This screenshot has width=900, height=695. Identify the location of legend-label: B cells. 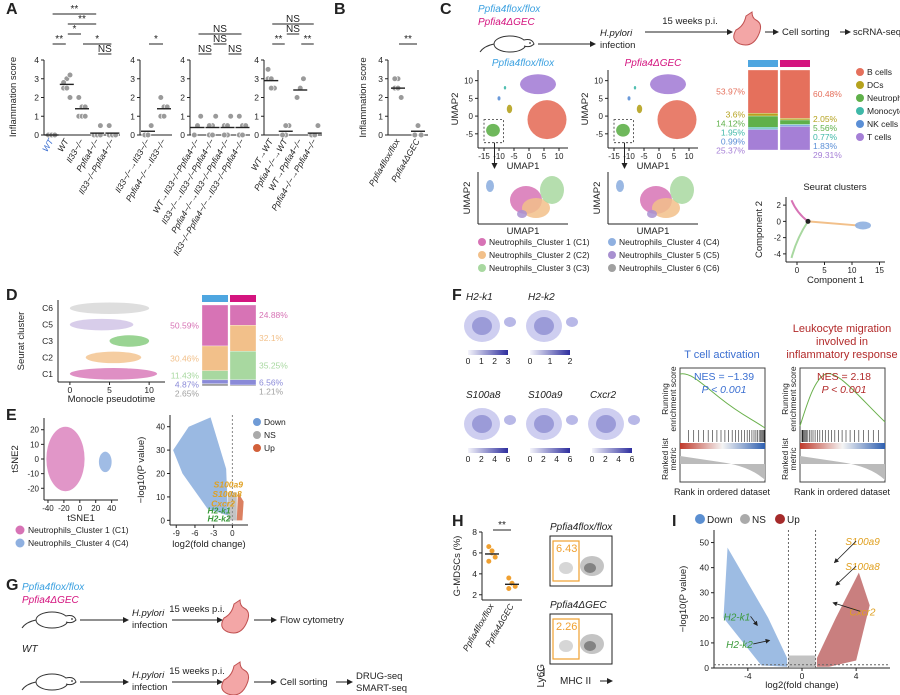
(879, 72).